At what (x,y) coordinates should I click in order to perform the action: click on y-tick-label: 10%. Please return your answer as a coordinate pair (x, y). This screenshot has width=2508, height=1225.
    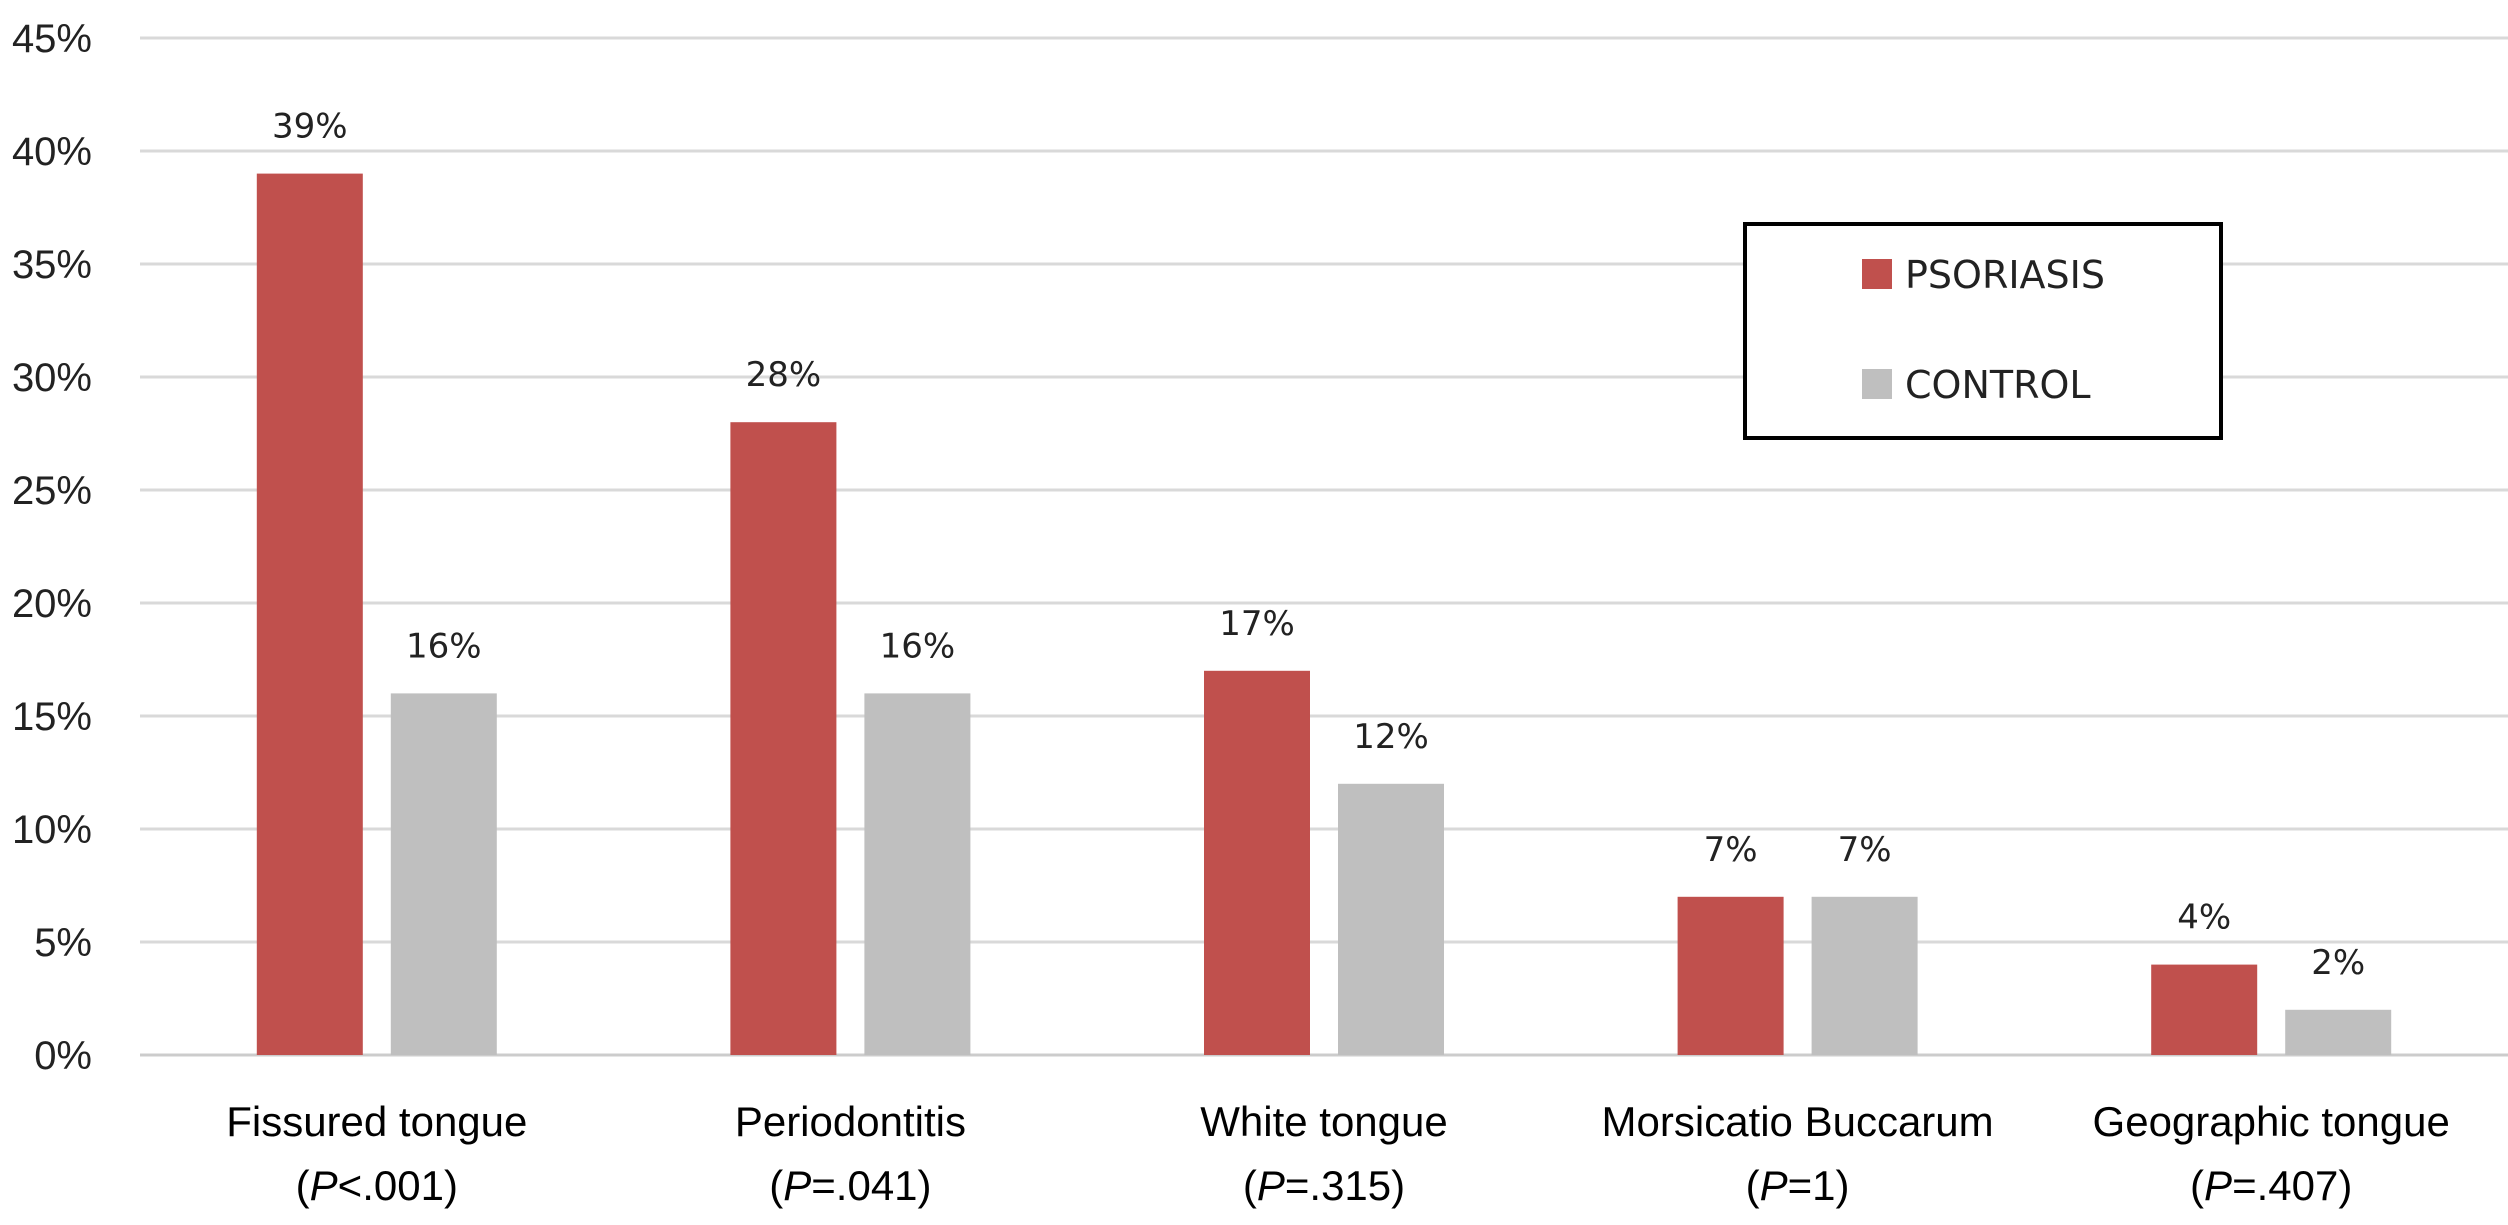
    Looking at the image, I should click on (52, 830).